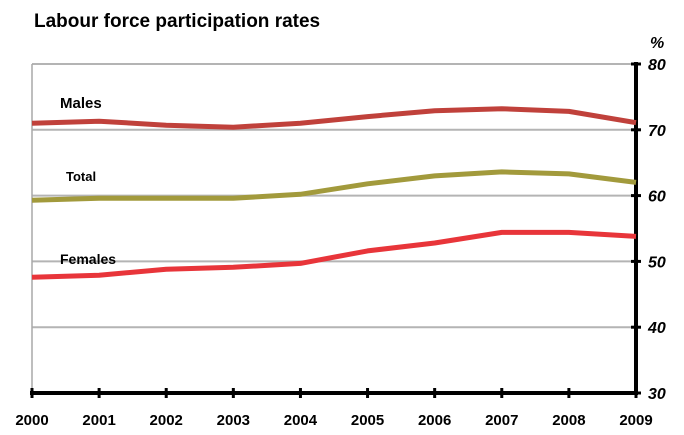 The image size is (684, 435). Describe the element at coordinates (334, 408) in the screenshot. I see `x-axis-ticks: 2000 2001 2002 2003 2004 2005 2006 2007 2008 2009` at that location.